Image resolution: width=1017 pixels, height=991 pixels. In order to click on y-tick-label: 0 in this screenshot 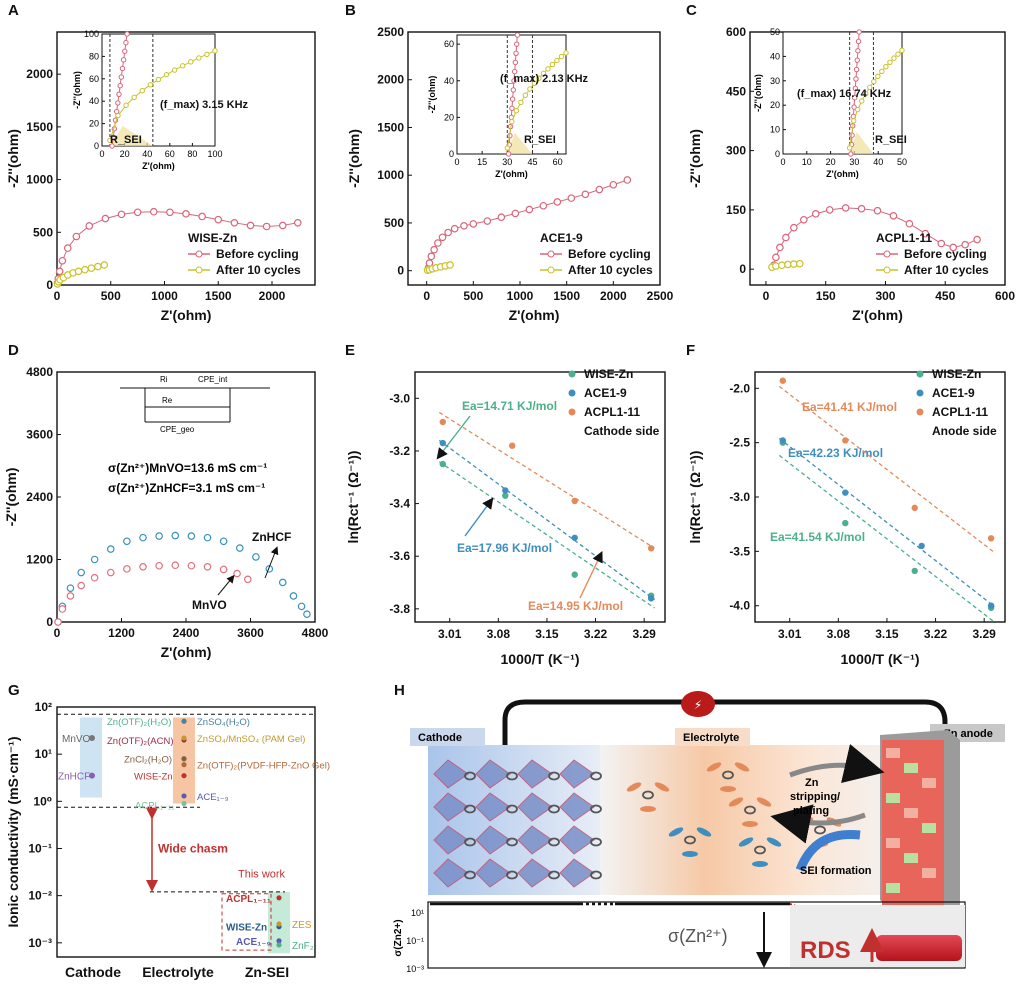, I will do `click(49, 285)`.